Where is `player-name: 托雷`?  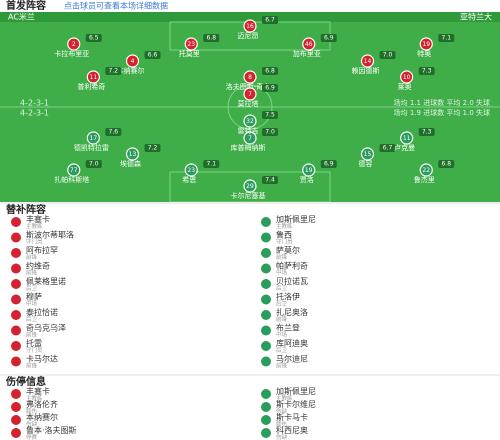 player-name: 托雷 is located at coordinates (34, 343).